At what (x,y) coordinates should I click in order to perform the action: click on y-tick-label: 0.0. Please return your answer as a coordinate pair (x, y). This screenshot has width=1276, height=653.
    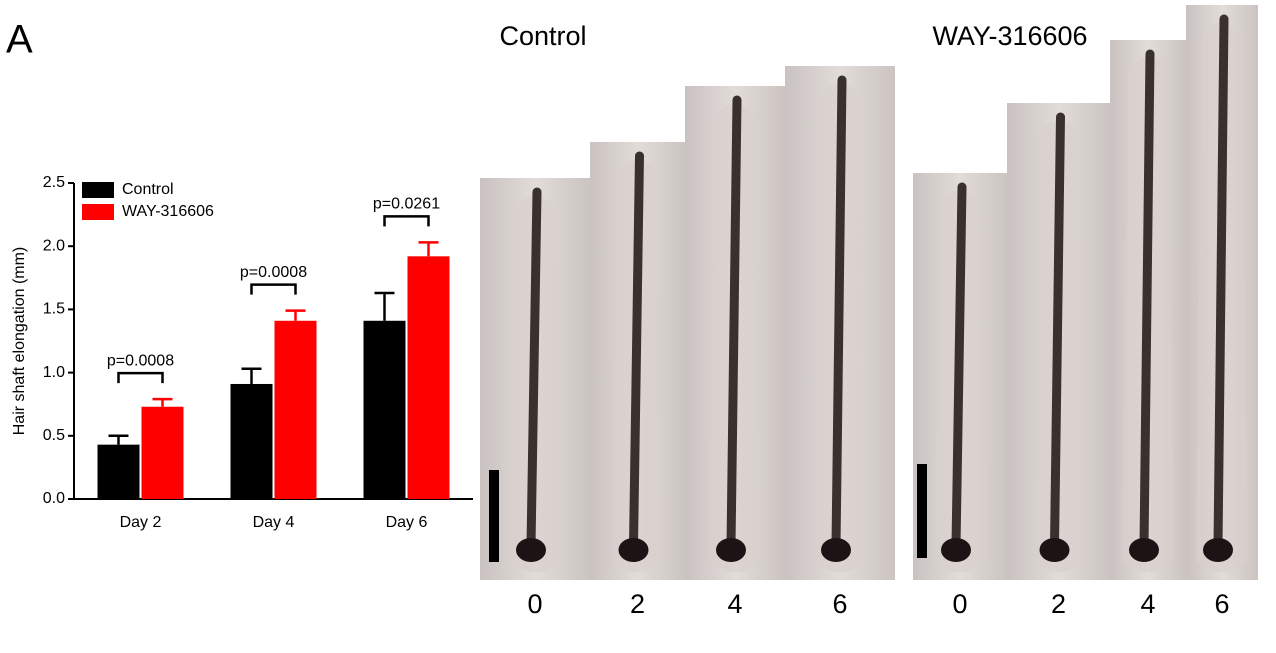
    Looking at the image, I should click on (54, 498).